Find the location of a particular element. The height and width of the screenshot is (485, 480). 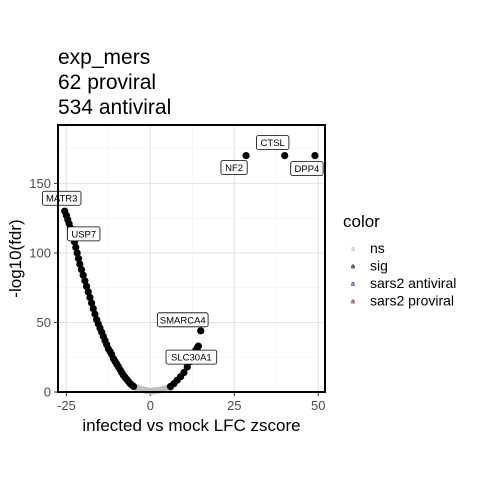

legend-title: color is located at coordinates (361, 221).